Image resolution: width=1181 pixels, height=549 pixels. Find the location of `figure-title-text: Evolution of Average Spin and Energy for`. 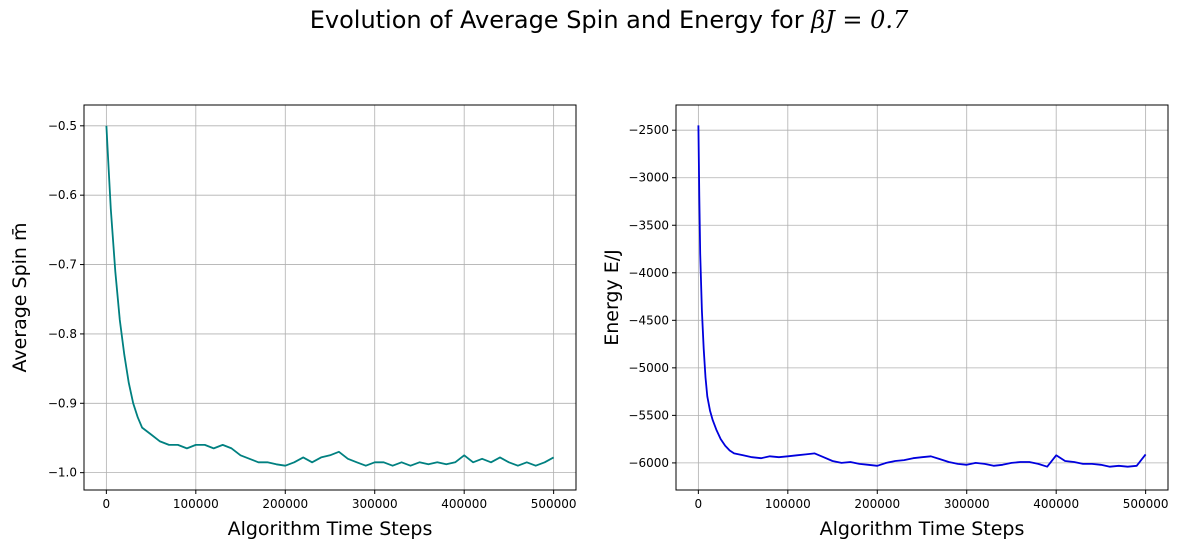

figure-title-text: Evolution of Average Spin and Energy for is located at coordinates (560, 20).